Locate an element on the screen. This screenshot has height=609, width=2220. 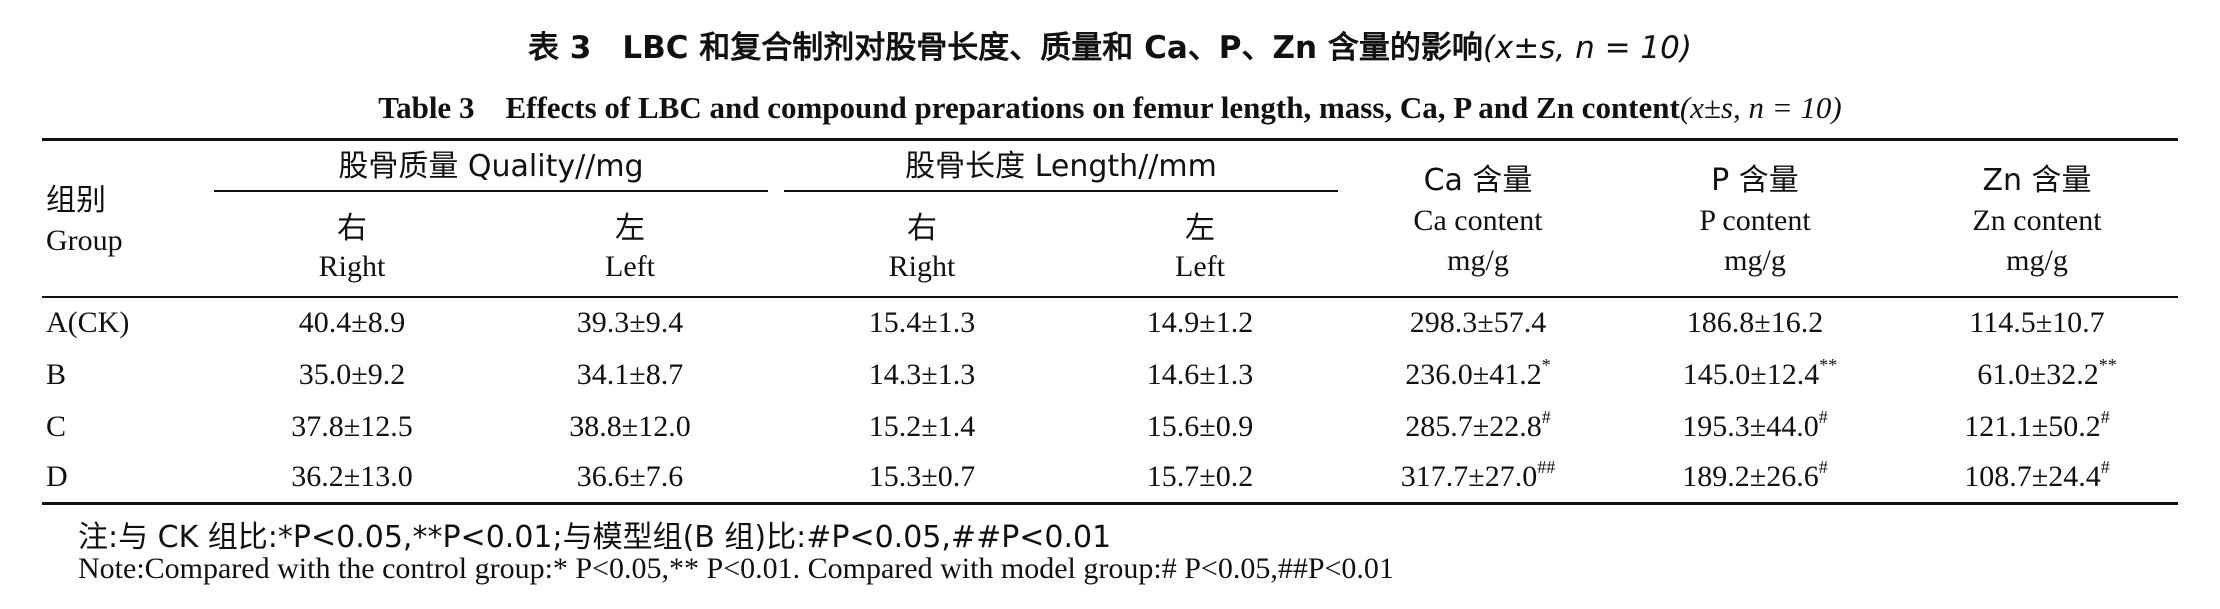
row-2-zn-value: 121.1±50.2 is located at coordinates (2032, 426).